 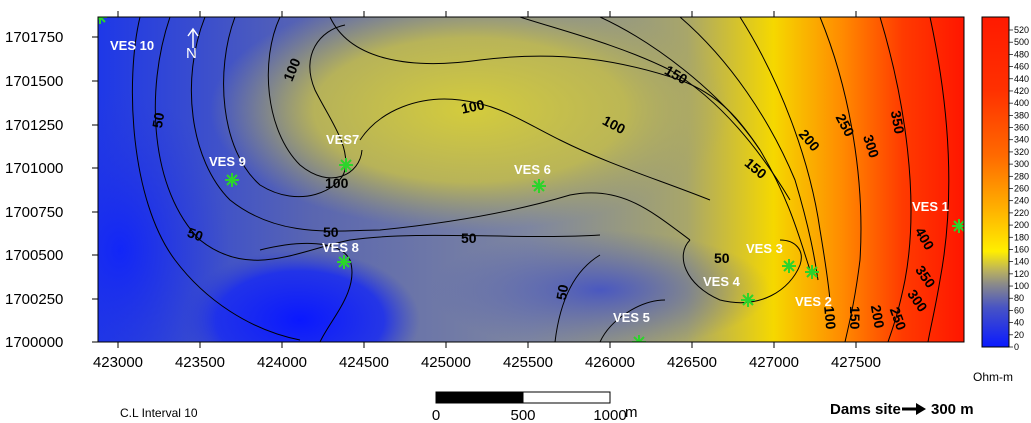 I want to click on colorbar-unit: Ohm-m, so click(x=993, y=377).